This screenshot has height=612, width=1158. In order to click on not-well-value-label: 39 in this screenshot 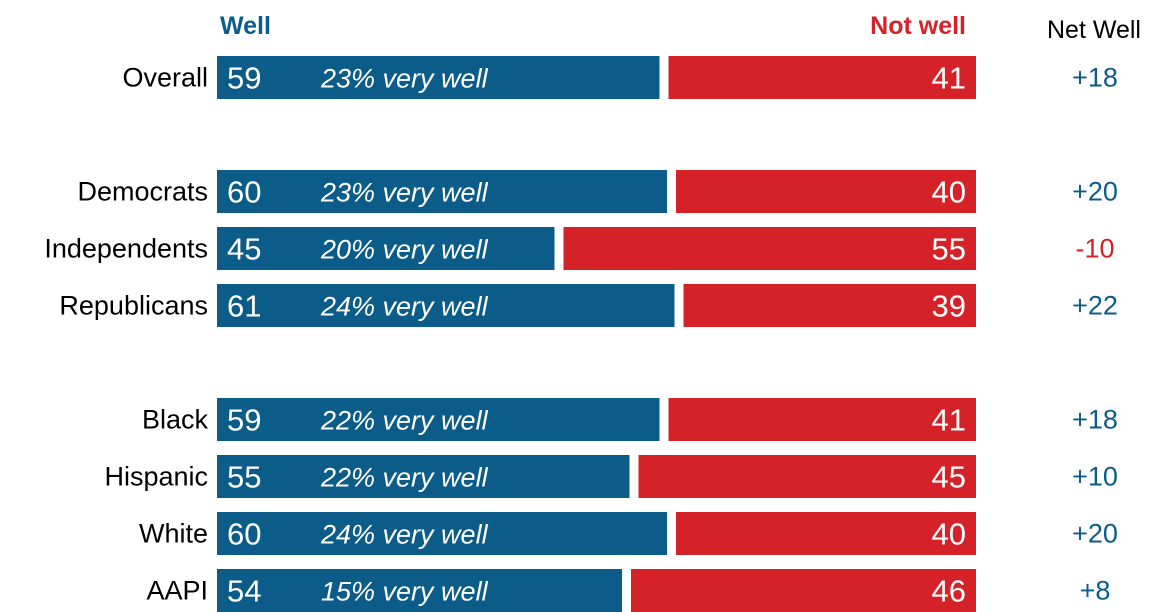, I will do `click(949, 306)`.